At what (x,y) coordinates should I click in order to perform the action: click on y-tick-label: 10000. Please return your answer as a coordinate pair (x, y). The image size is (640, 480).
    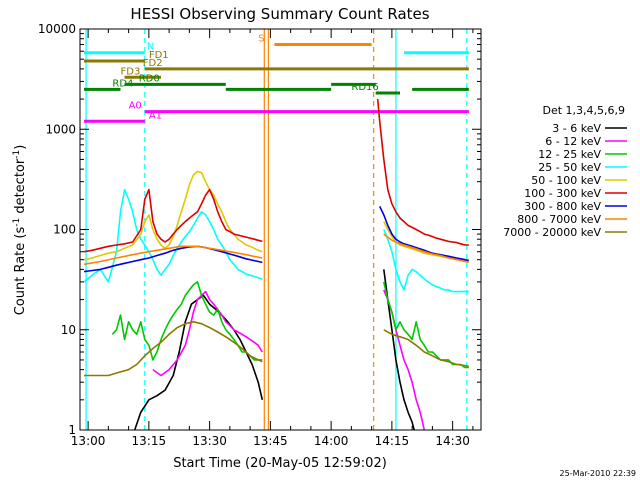
    Looking at the image, I should click on (57, 29).